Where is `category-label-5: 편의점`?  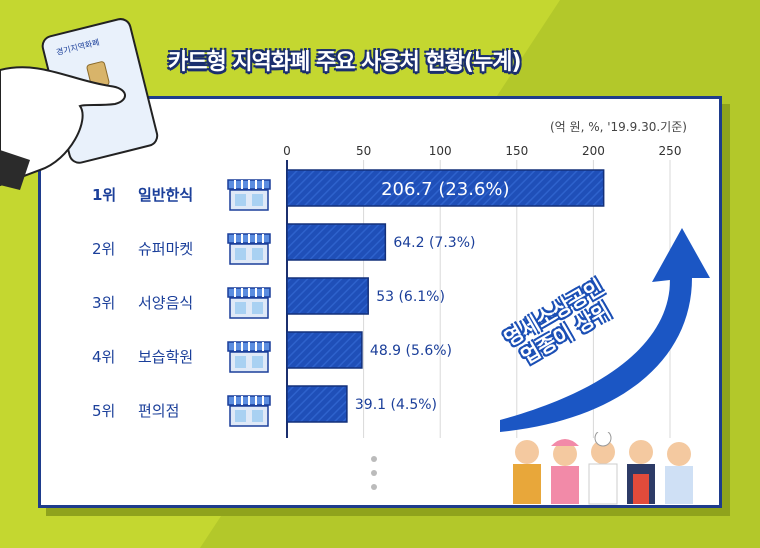
category-label-5: 편의점 is located at coordinates (159, 411).